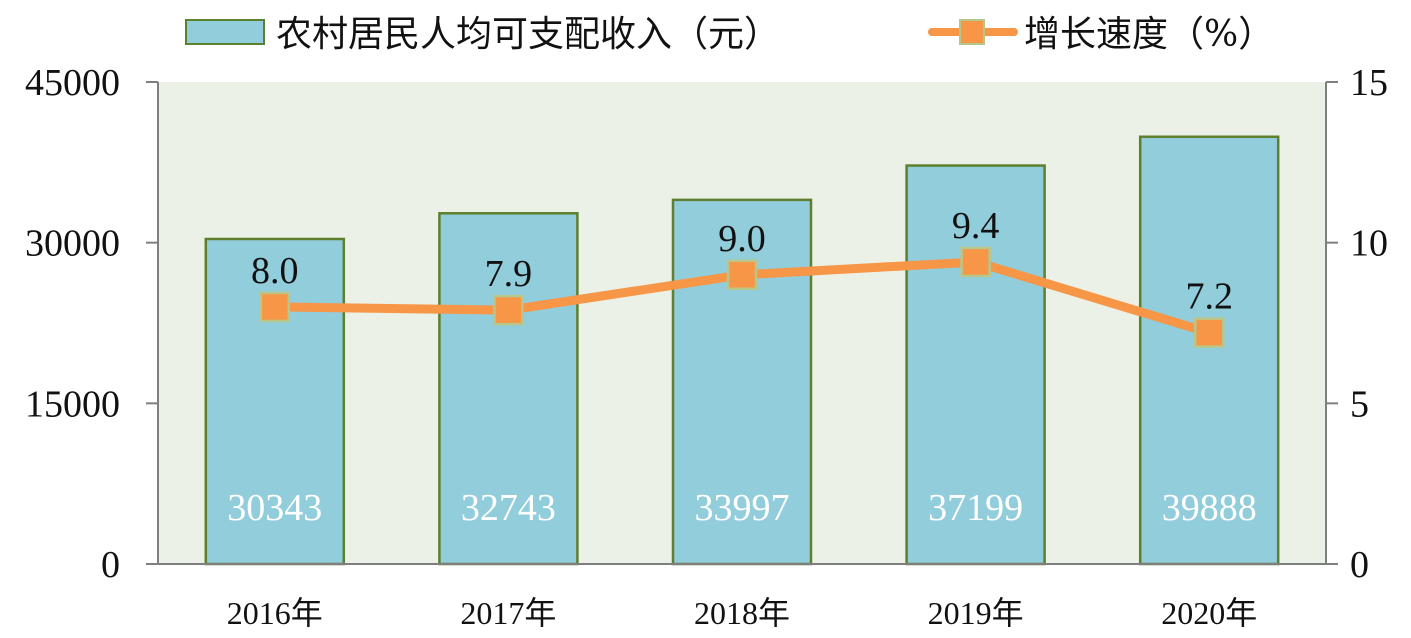  Describe the element at coordinates (225, 32) in the screenshot. I see `legend-swatch-bar` at that location.